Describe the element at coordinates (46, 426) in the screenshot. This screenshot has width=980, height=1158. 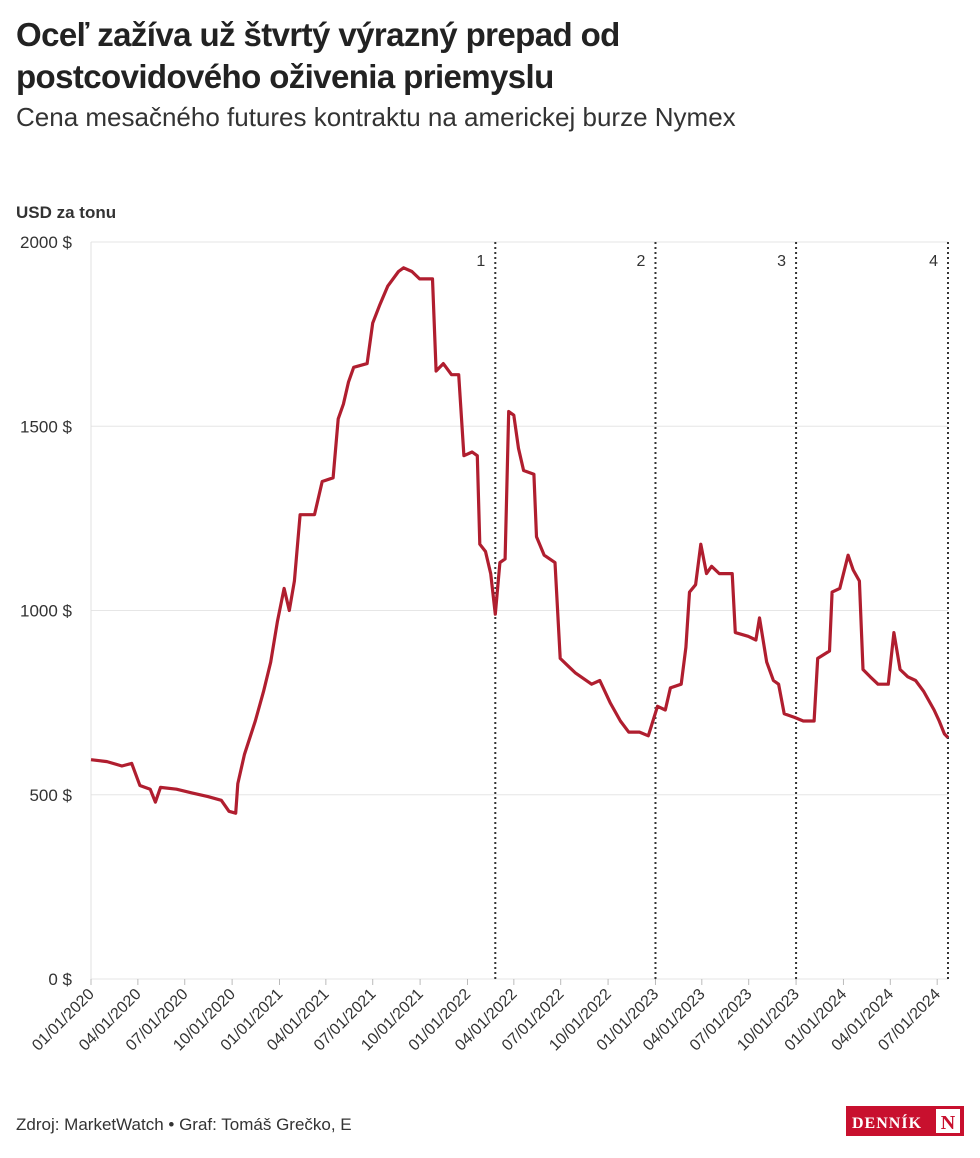
I see `y-tick-label: 1500 $` at that location.